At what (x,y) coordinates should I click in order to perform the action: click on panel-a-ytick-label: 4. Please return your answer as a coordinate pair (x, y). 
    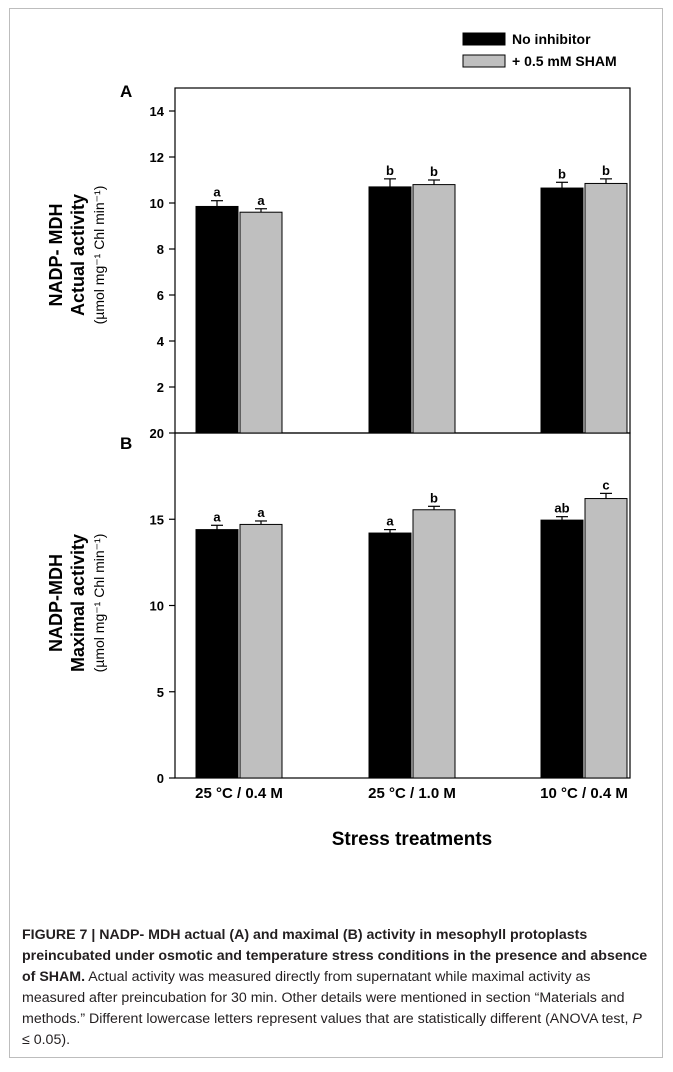
    Looking at the image, I should click on (161, 341).